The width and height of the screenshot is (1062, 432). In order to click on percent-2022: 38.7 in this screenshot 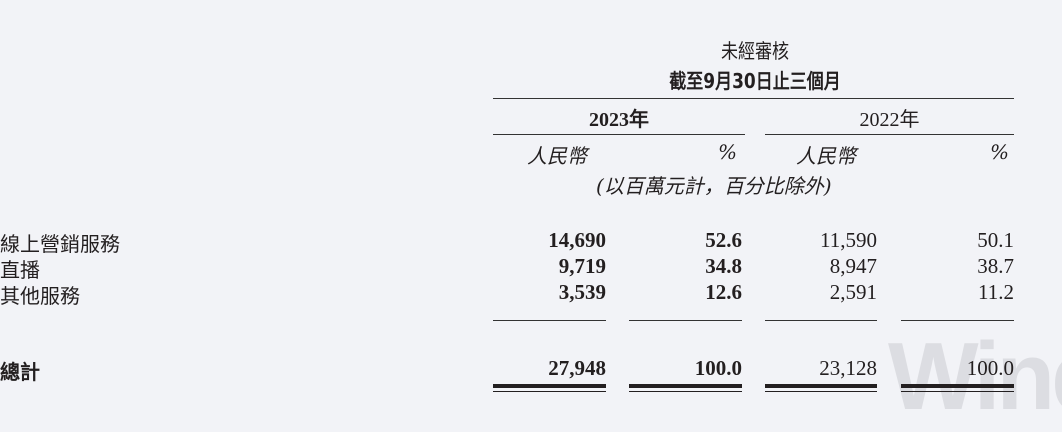, I will do `click(995, 266)`.